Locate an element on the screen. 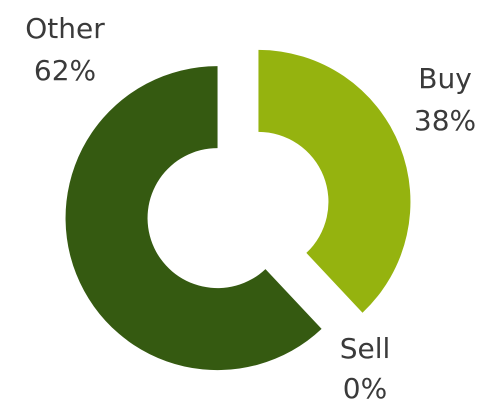  category-label: Sell is located at coordinates (365, 348).